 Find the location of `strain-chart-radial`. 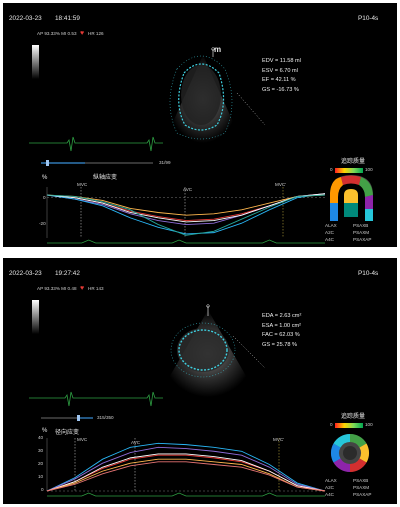

strain-chart-radial is located at coordinates (186, 467).